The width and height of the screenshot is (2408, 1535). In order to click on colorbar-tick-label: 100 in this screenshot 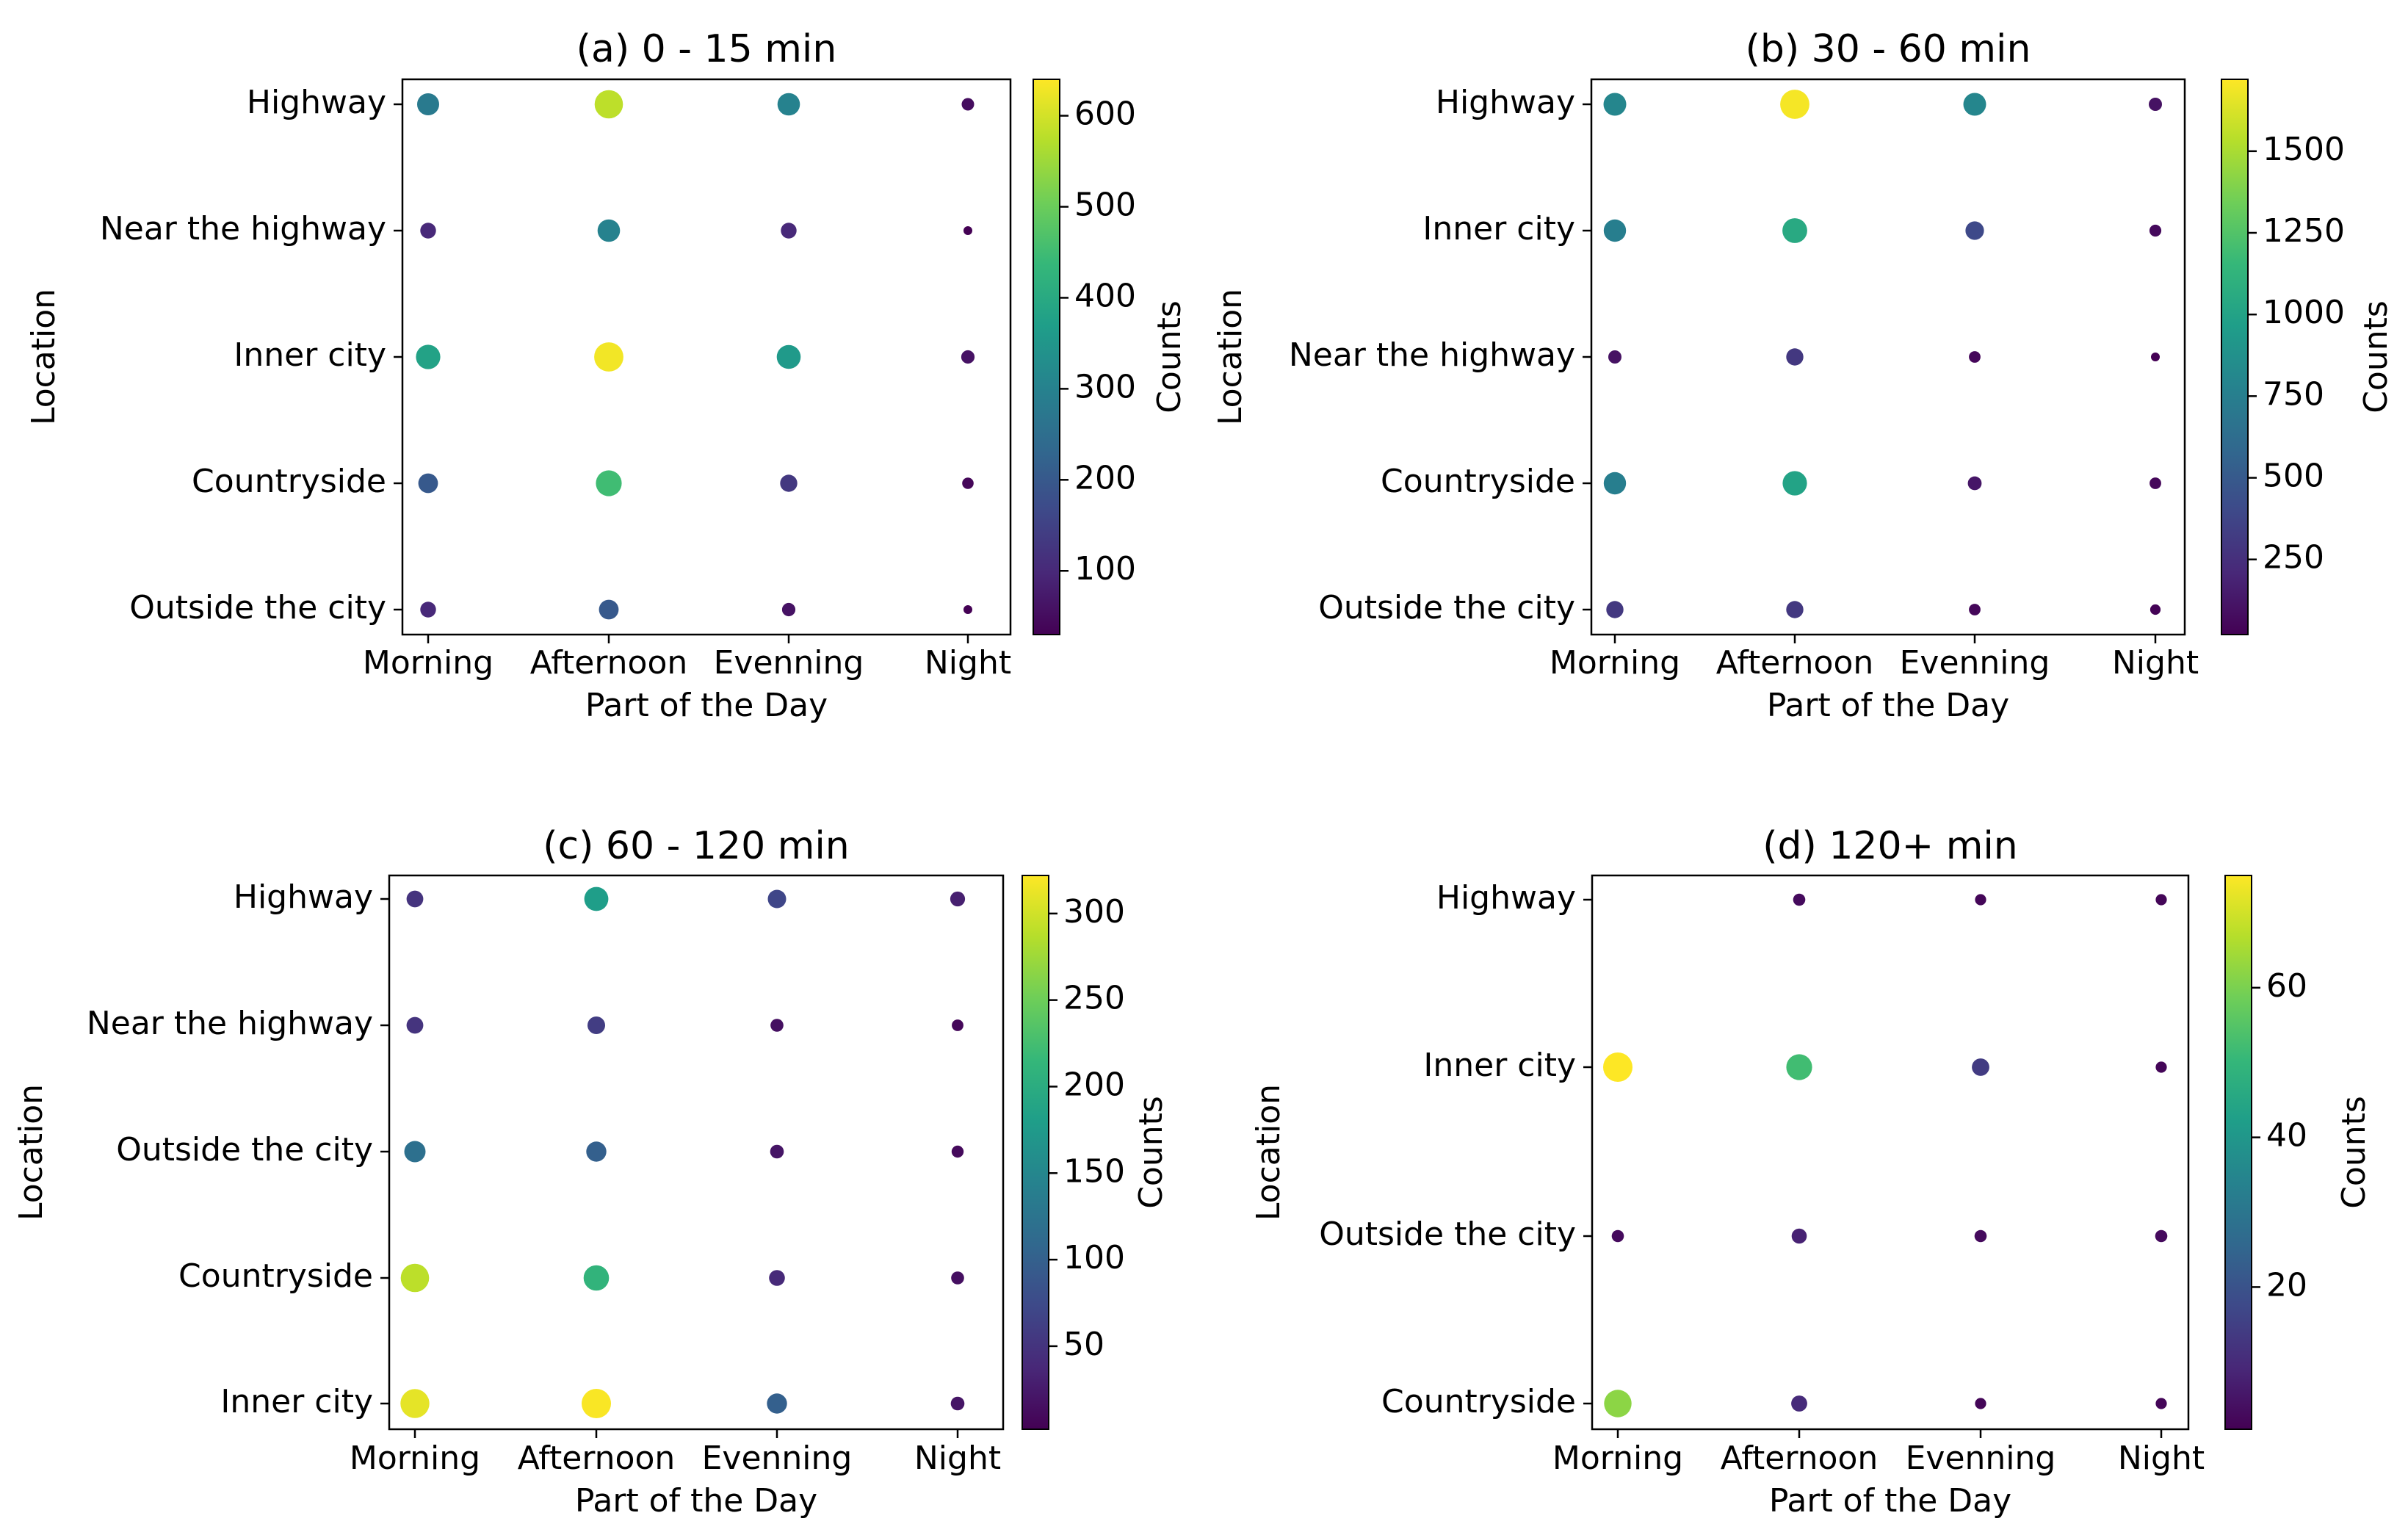, I will do `click(1094, 1257)`.